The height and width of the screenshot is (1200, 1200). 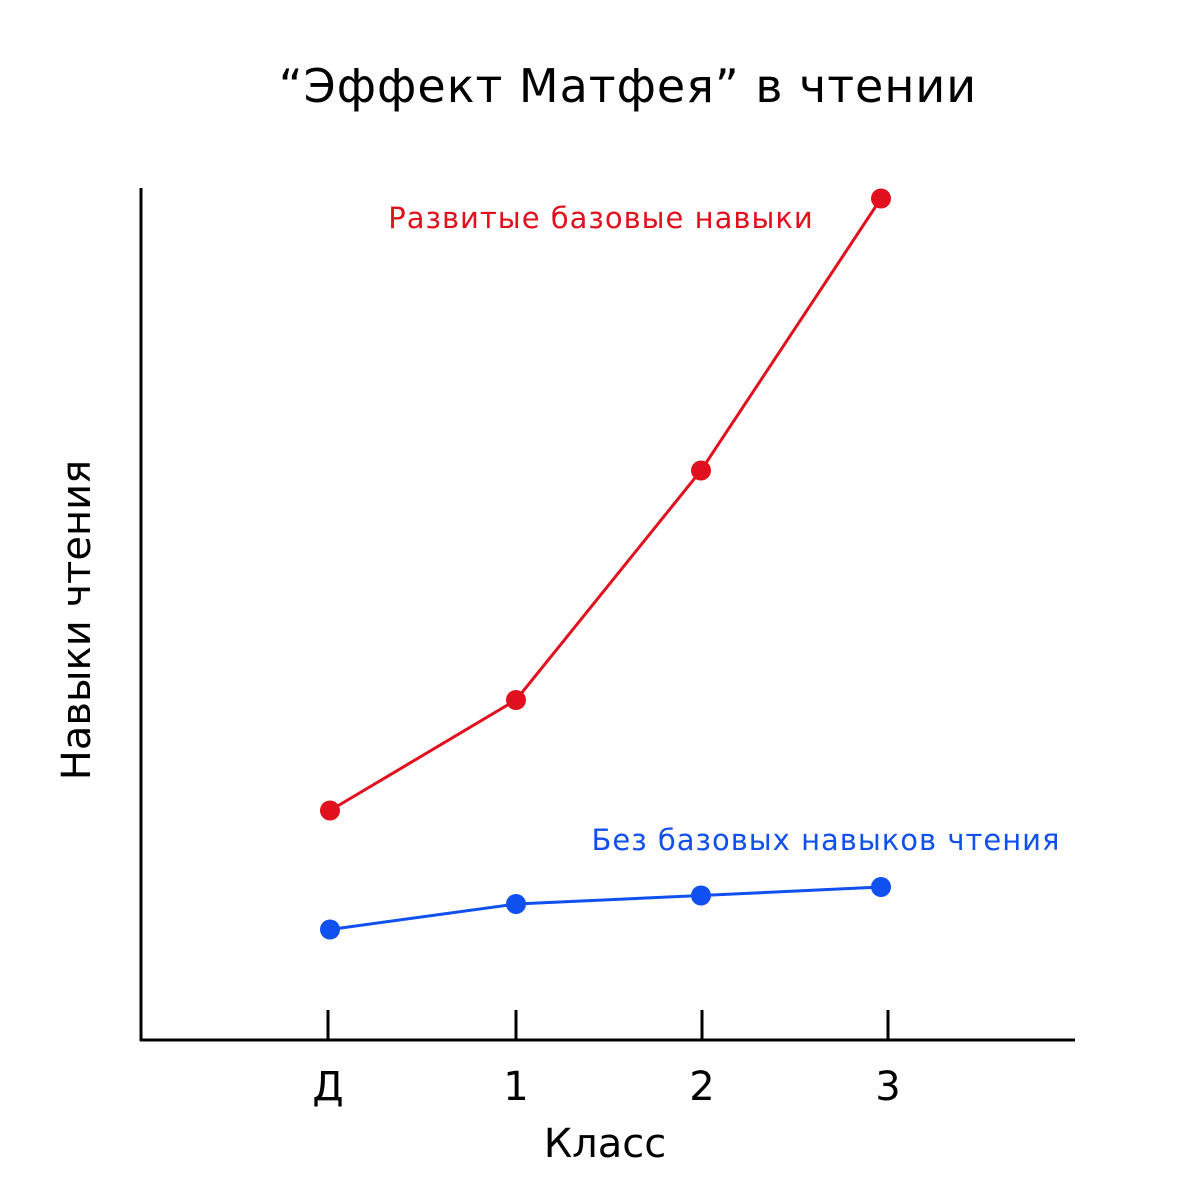 What do you see at coordinates (605, 1144) in the screenshot?
I see `x-axis-label: Класс` at bounding box center [605, 1144].